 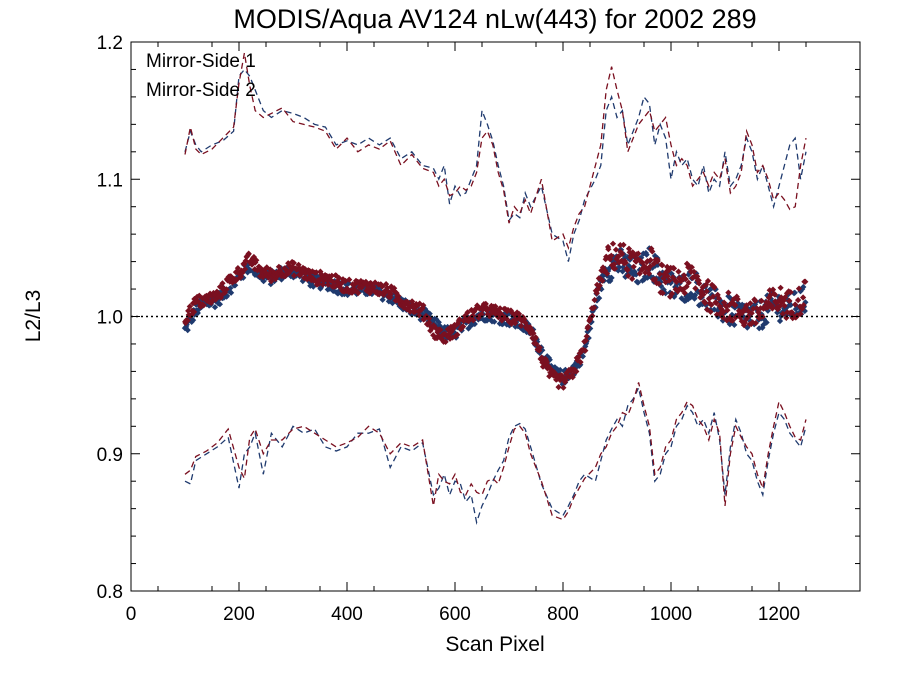 What do you see at coordinates (110, 455) in the screenshot?
I see `y-tick-label: 0.9` at bounding box center [110, 455].